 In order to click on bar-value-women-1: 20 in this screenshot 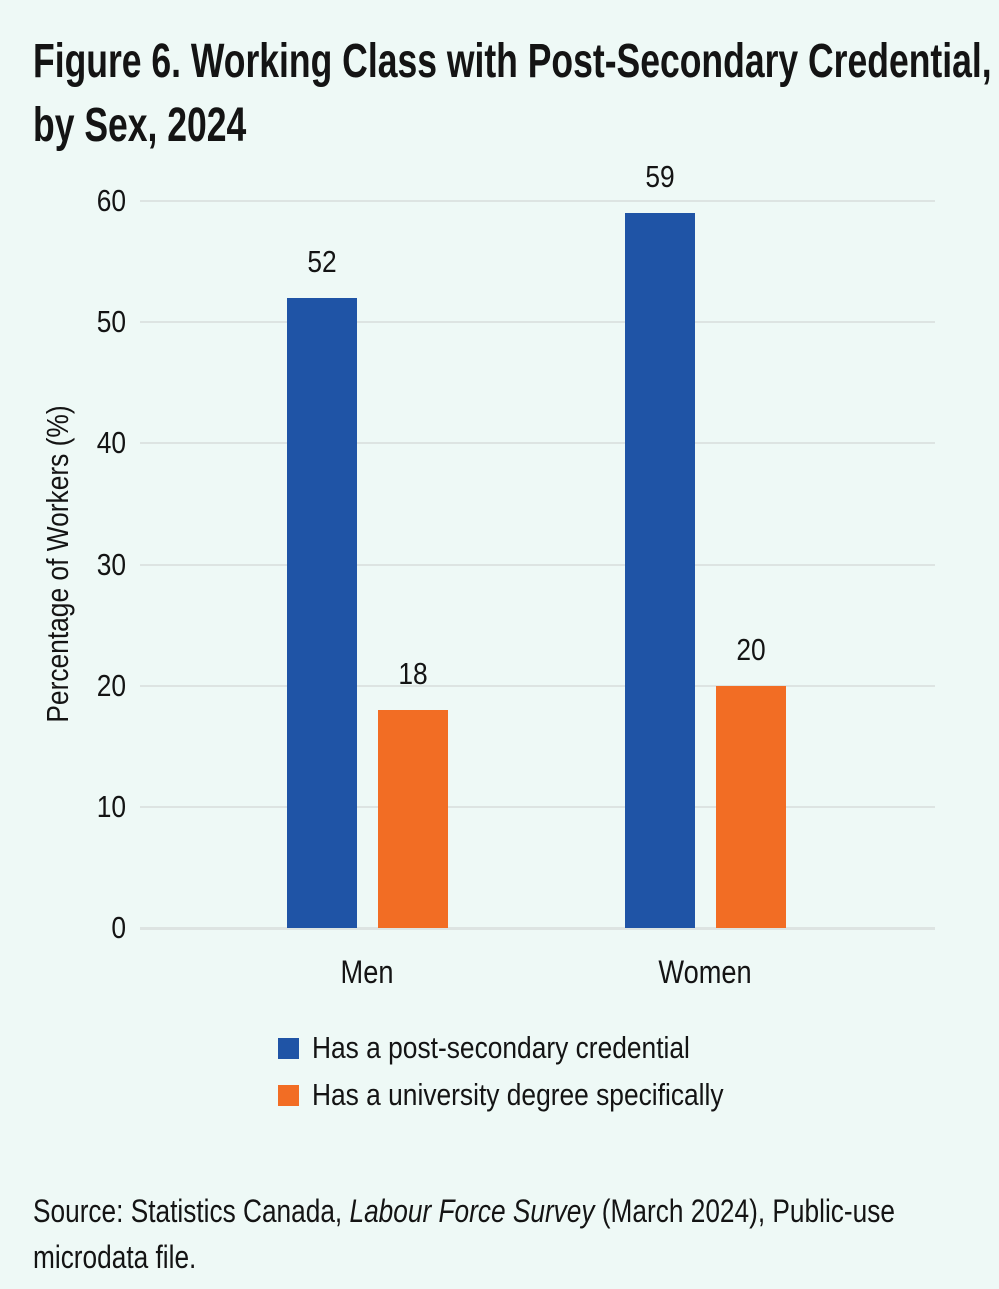, I will do `click(751, 649)`.